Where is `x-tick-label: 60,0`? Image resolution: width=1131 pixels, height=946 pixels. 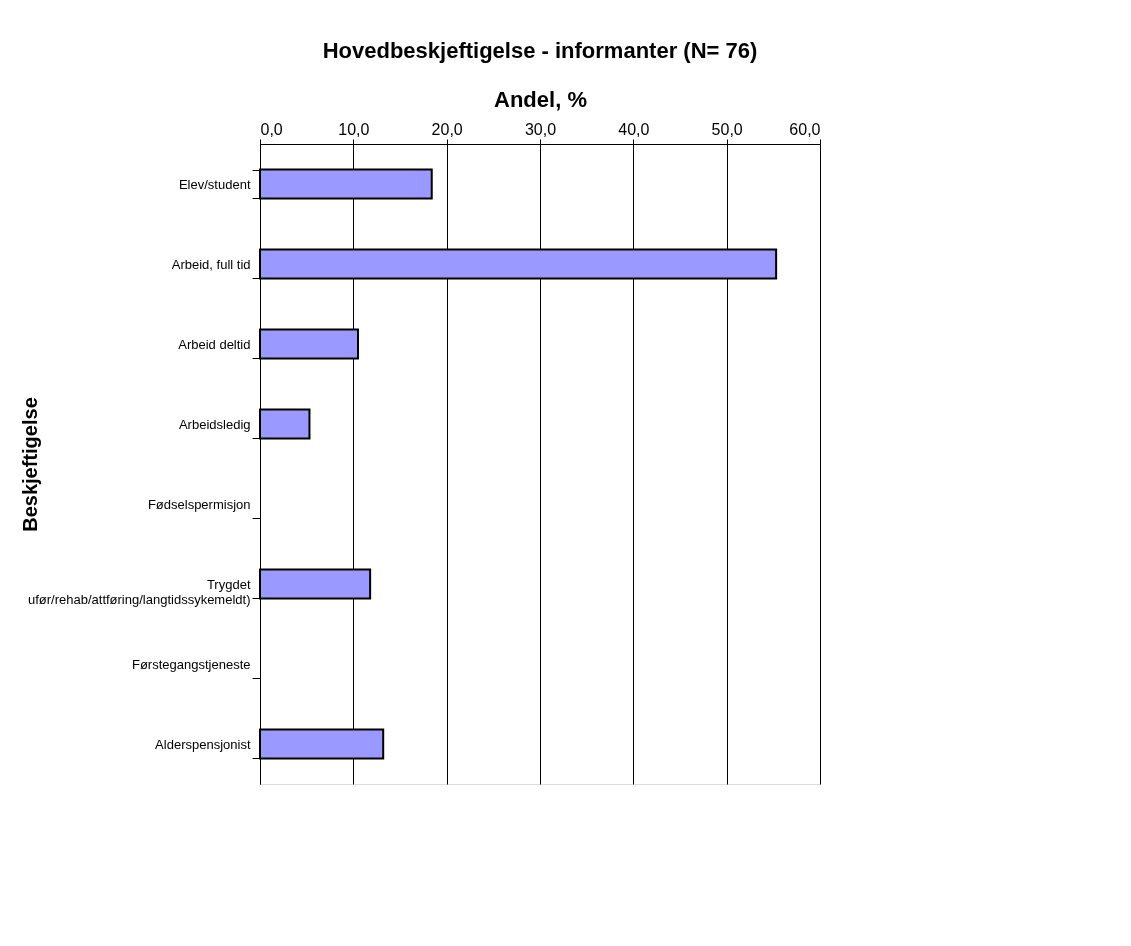
x-tick-label: 60,0 is located at coordinates (805, 129).